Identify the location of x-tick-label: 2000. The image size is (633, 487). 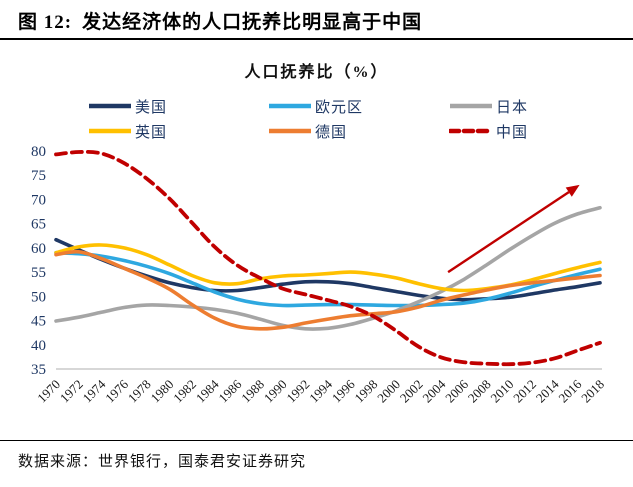
(388, 391).